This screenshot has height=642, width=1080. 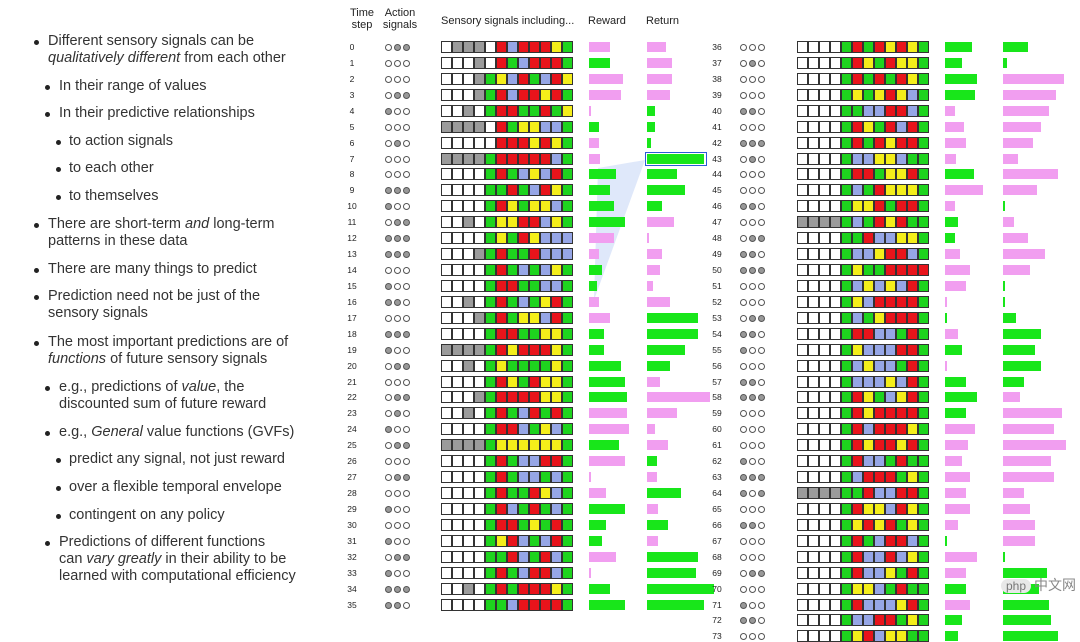 I want to click on time-step-label: 37, so click(x=717, y=62).